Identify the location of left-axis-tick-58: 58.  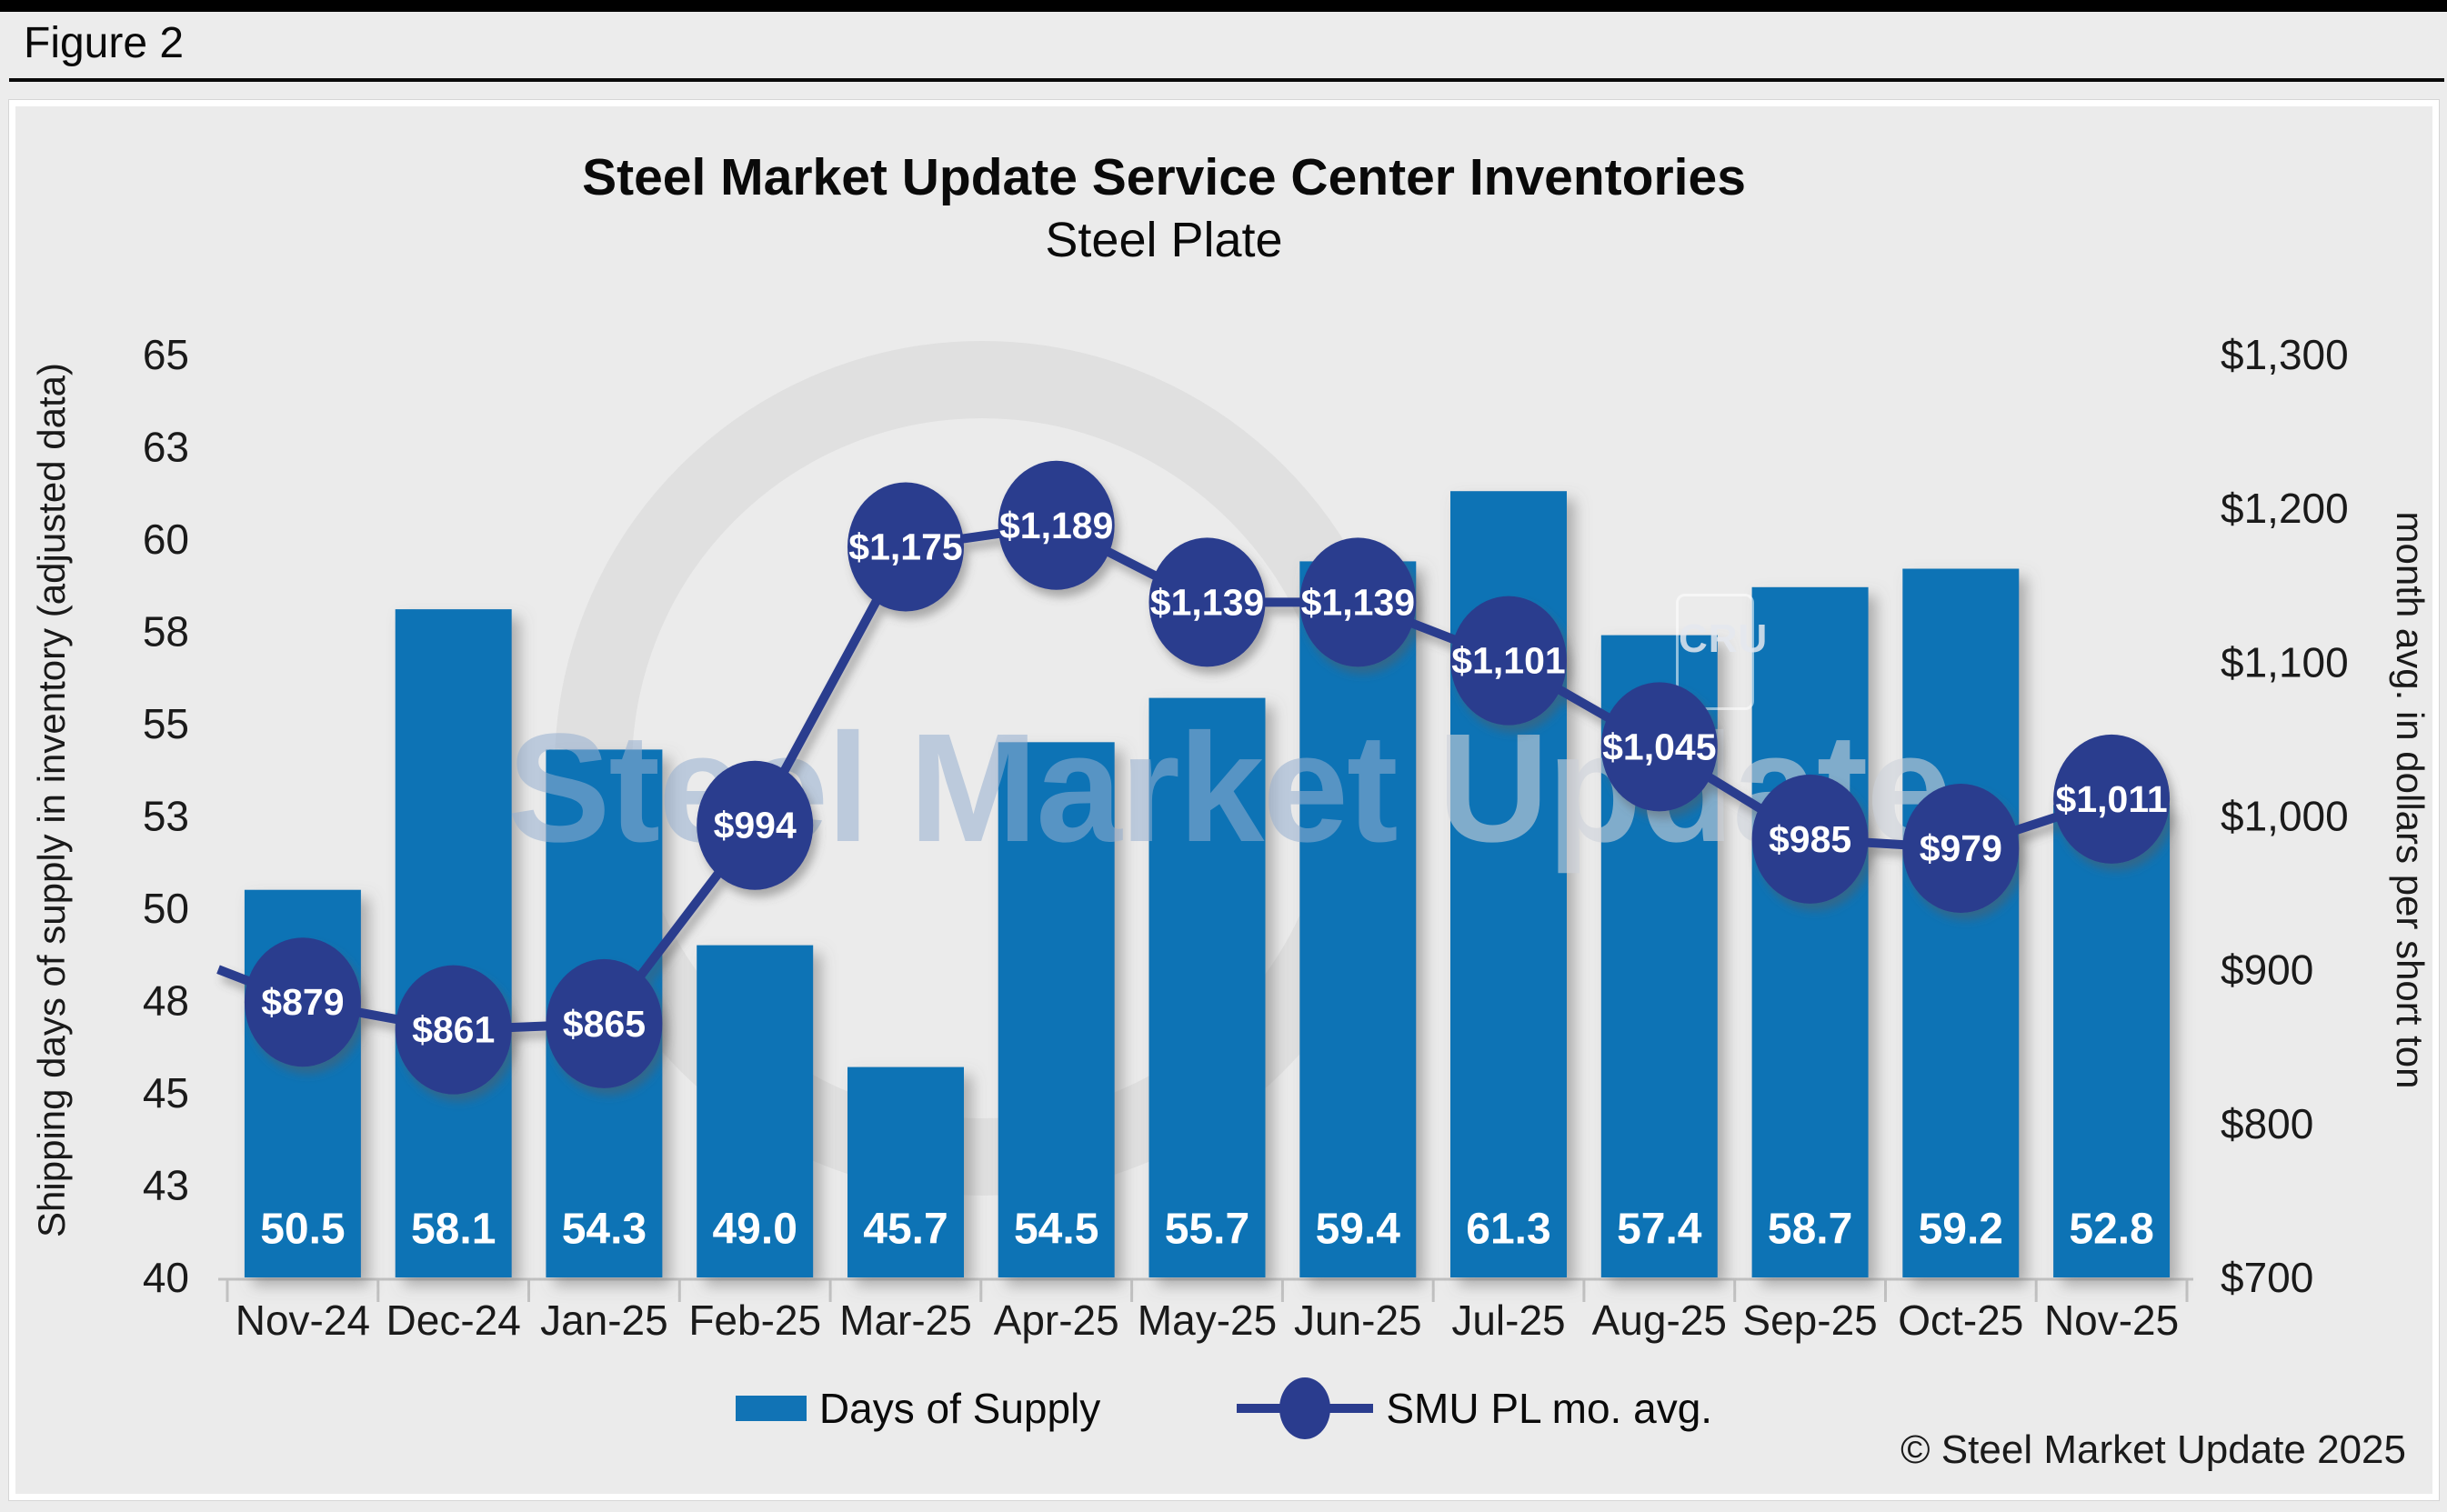
(166, 632).